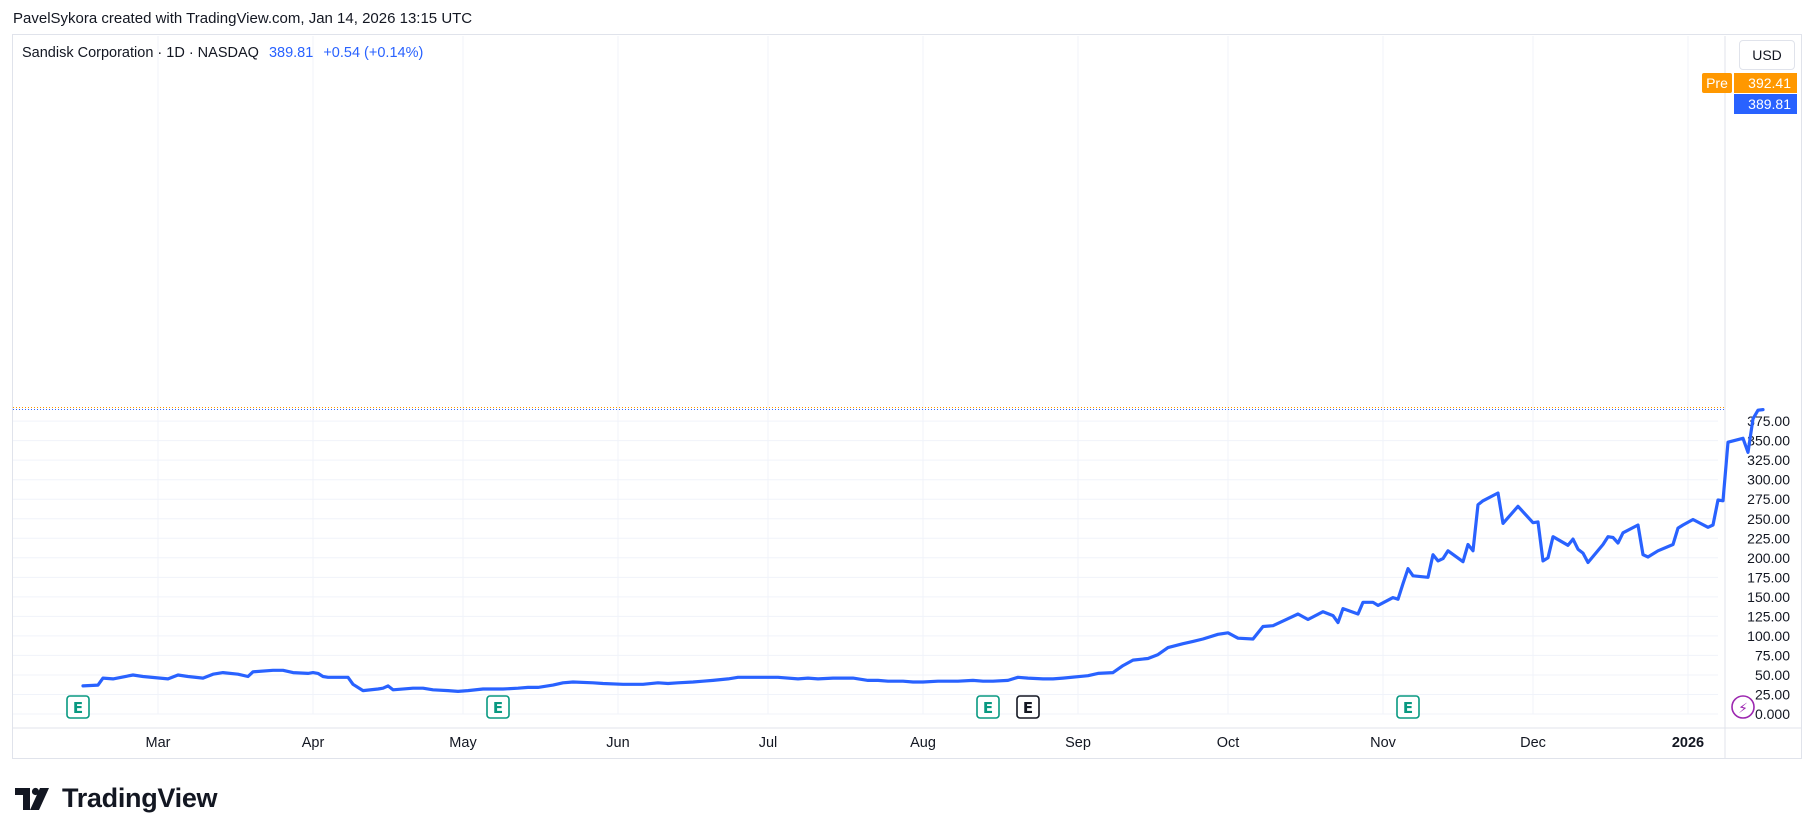 This screenshot has width=1814, height=834. What do you see at coordinates (140, 53) in the screenshot?
I see `symbol-title: Sandisk Corporation · 1D · NASDAQ` at bounding box center [140, 53].